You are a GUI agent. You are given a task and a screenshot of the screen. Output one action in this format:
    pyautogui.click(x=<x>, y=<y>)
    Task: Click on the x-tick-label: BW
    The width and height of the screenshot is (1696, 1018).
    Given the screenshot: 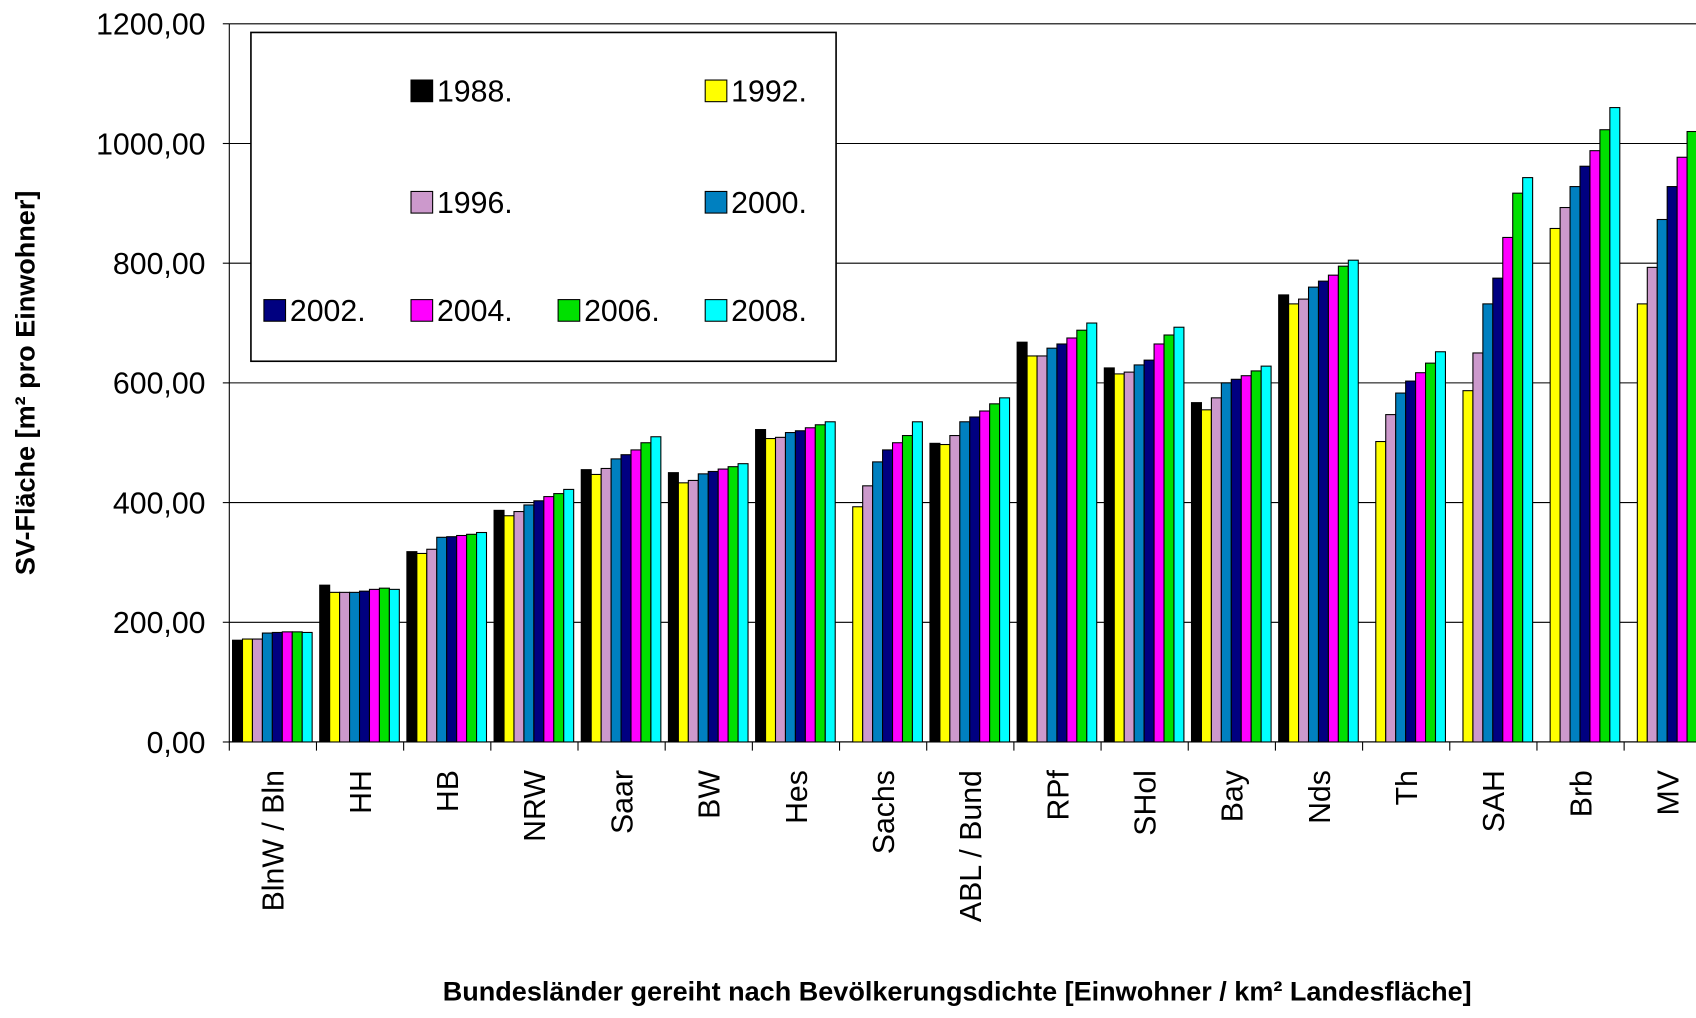 What is the action you would take?
    pyautogui.click(x=710, y=794)
    